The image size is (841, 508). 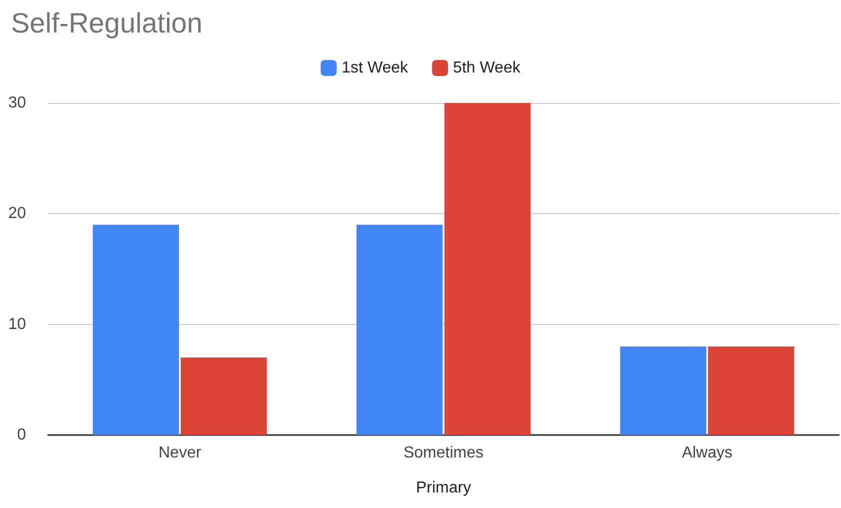 What do you see at coordinates (21, 435) in the screenshot?
I see `y-tick-label: 0` at bounding box center [21, 435].